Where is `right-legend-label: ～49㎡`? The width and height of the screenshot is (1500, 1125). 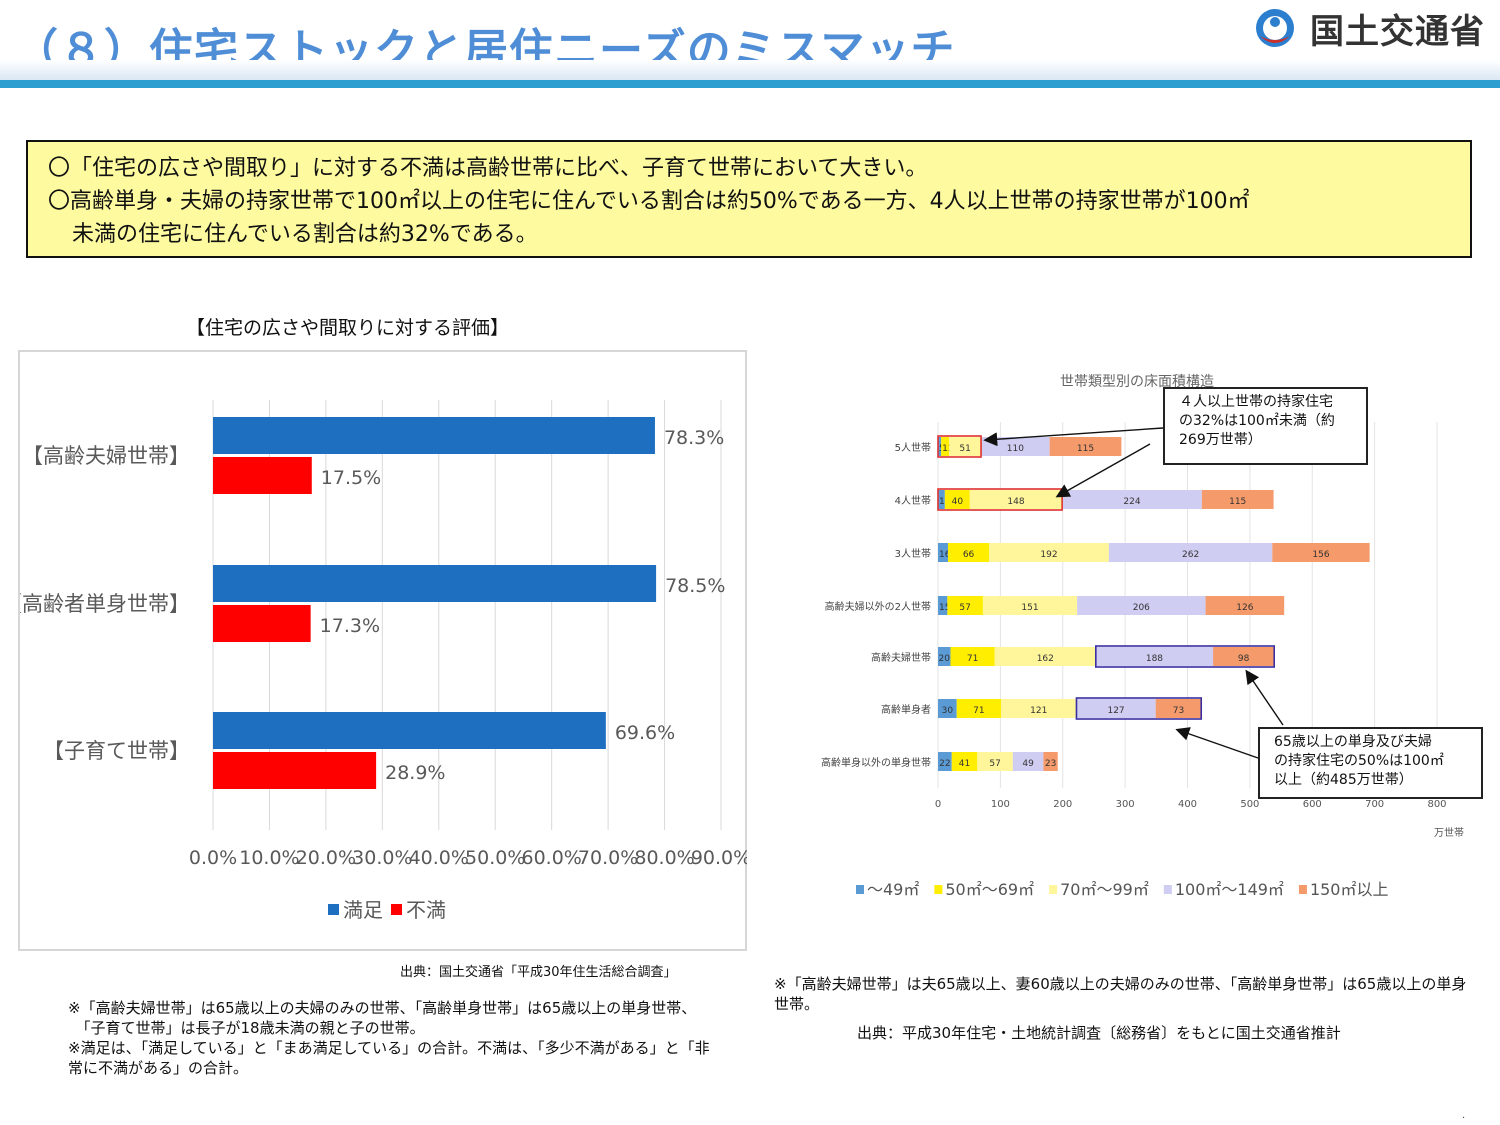 right-legend-label: ～49㎡ is located at coordinates (893, 889).